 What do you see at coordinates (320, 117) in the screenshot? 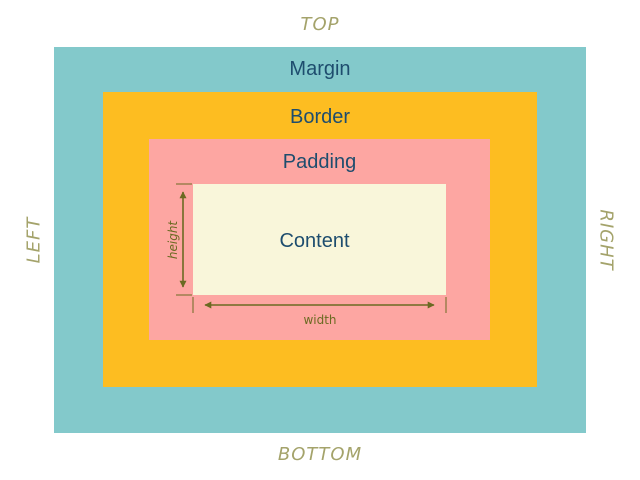
I see `border-label: Border` at bounding box center [320, 117].